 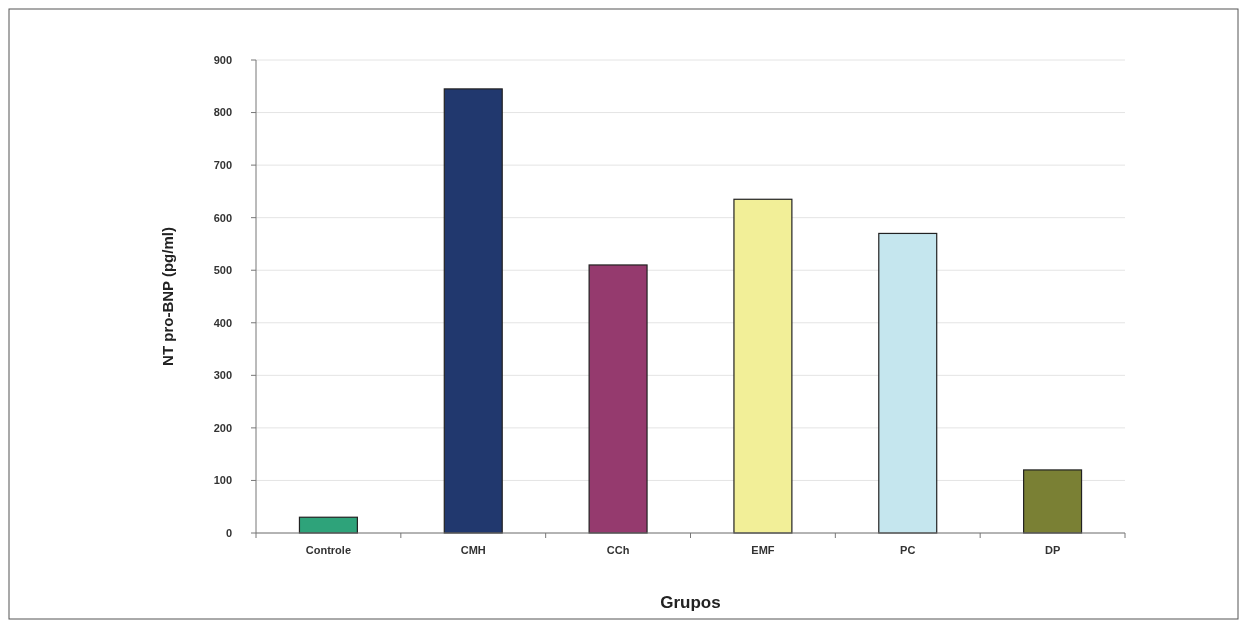 I want to click on x-tick-label: CCh, so click(x=618, y=550).